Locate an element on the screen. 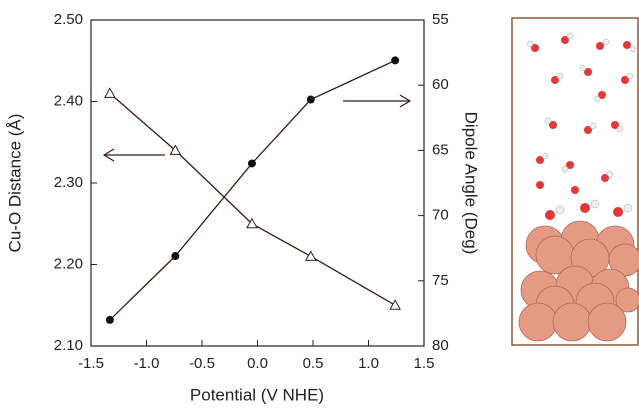 This screenshot has height=415, width=639. x-tick-label: -0.5 is located at coordinates (202, 363).